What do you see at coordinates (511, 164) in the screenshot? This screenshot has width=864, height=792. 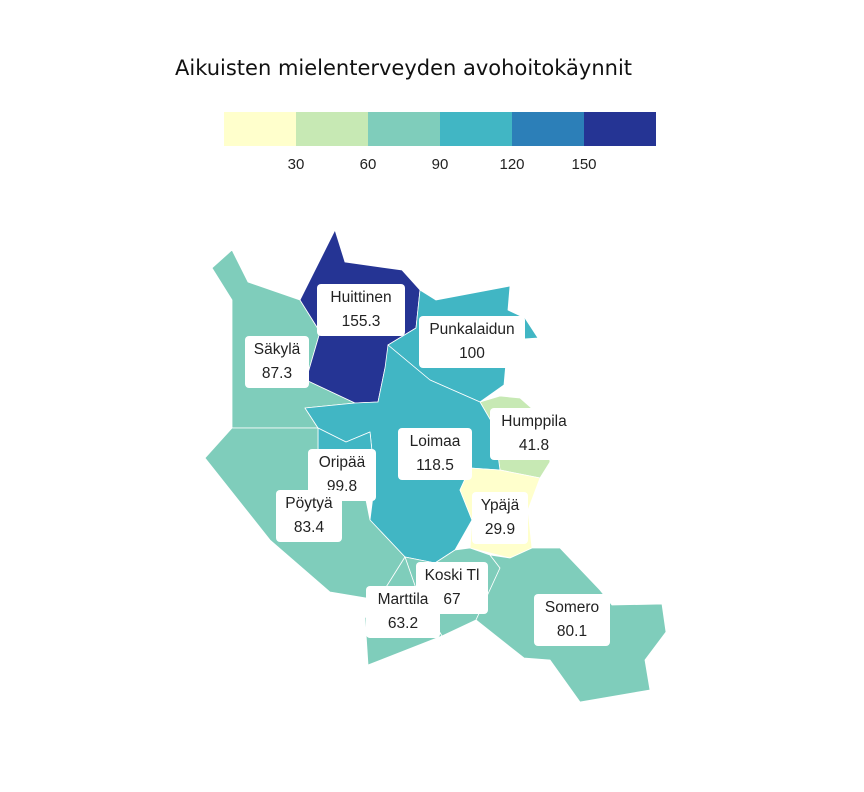 I see `legend-tick-label: 120` at bounding box center [511, 164].